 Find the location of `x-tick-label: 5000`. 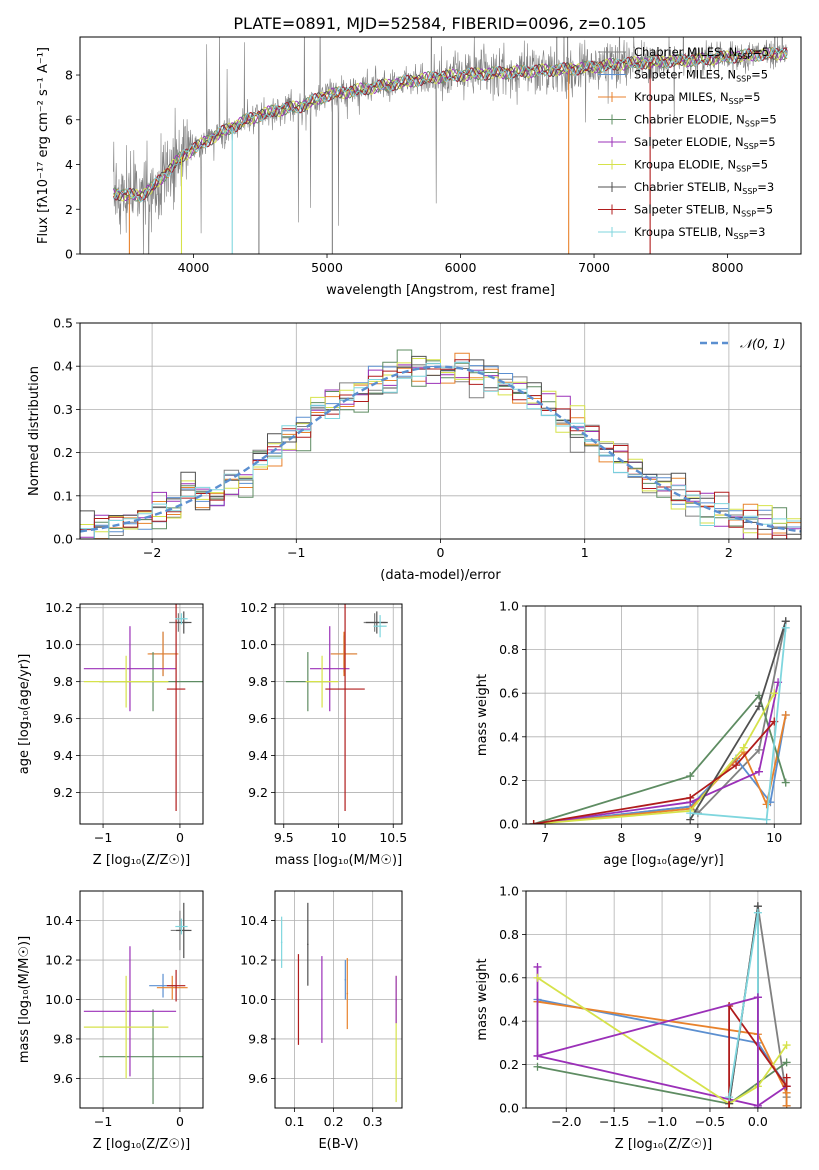

x-tick-label: 5000 is located at coordinates (327, 267).